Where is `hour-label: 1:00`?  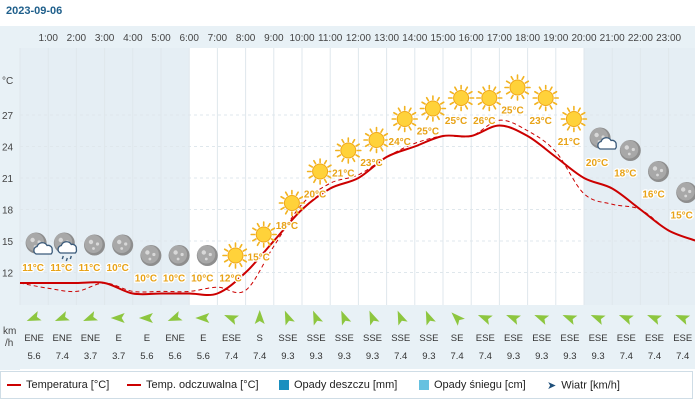
hour-label: 1:00 is located at coordinates (48, 38).